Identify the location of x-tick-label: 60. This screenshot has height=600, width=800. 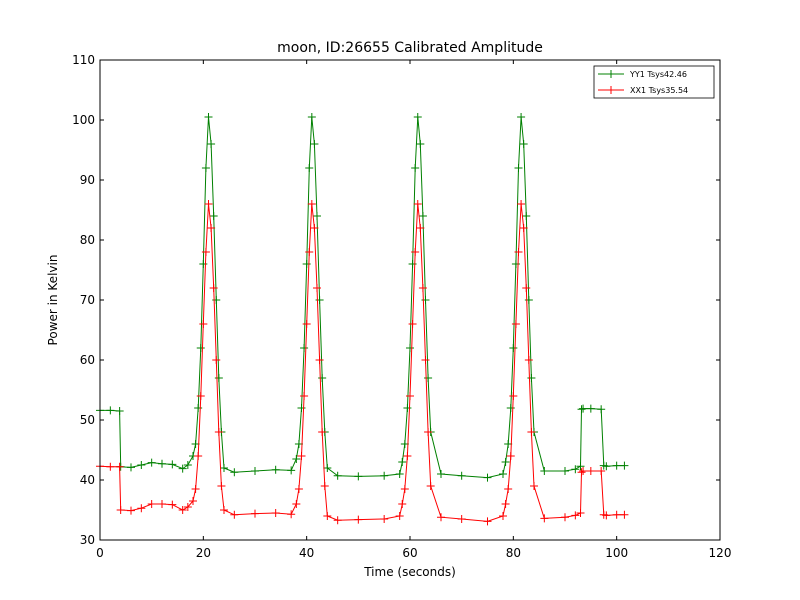
(409, 553).